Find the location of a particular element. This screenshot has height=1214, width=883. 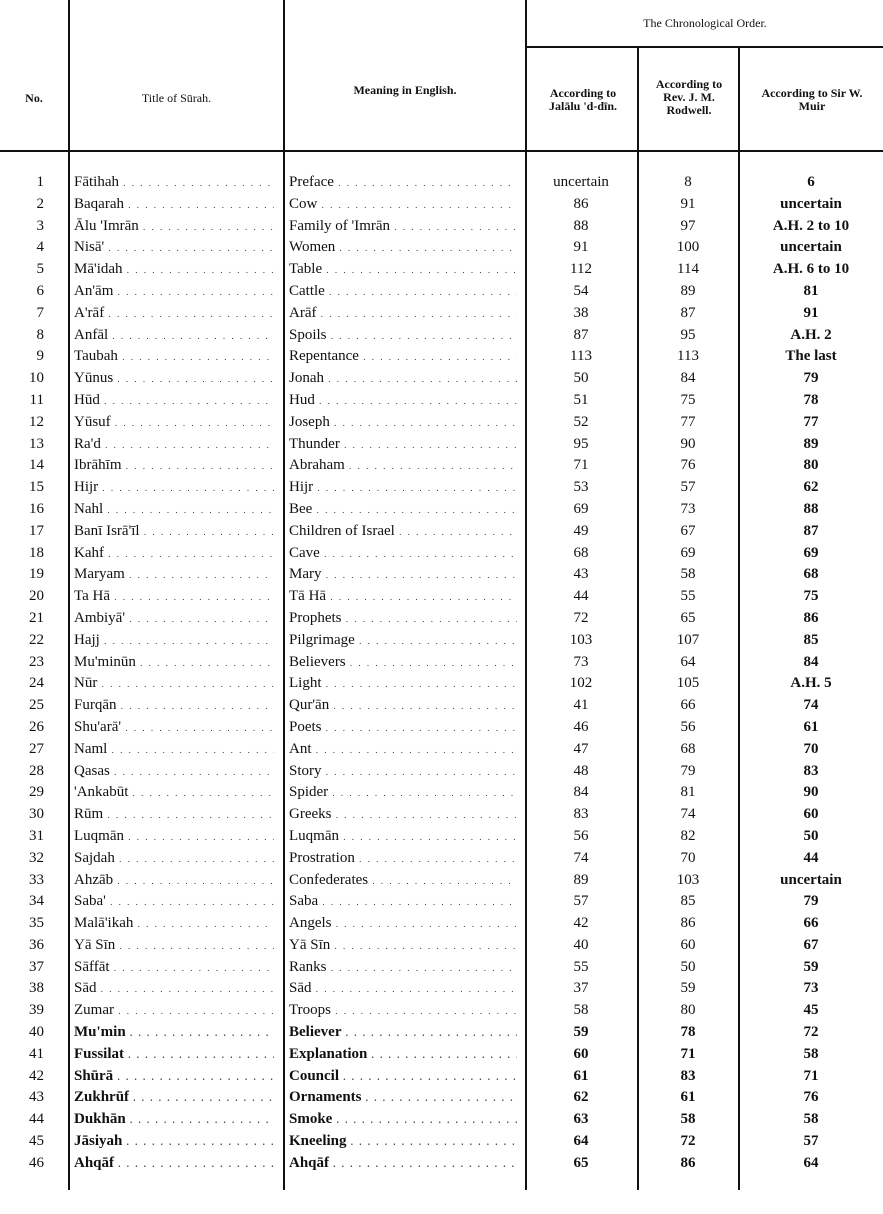

table-row: 2 Baqarah Cow 86 91 uncertain is located at coordinates (441, 205).